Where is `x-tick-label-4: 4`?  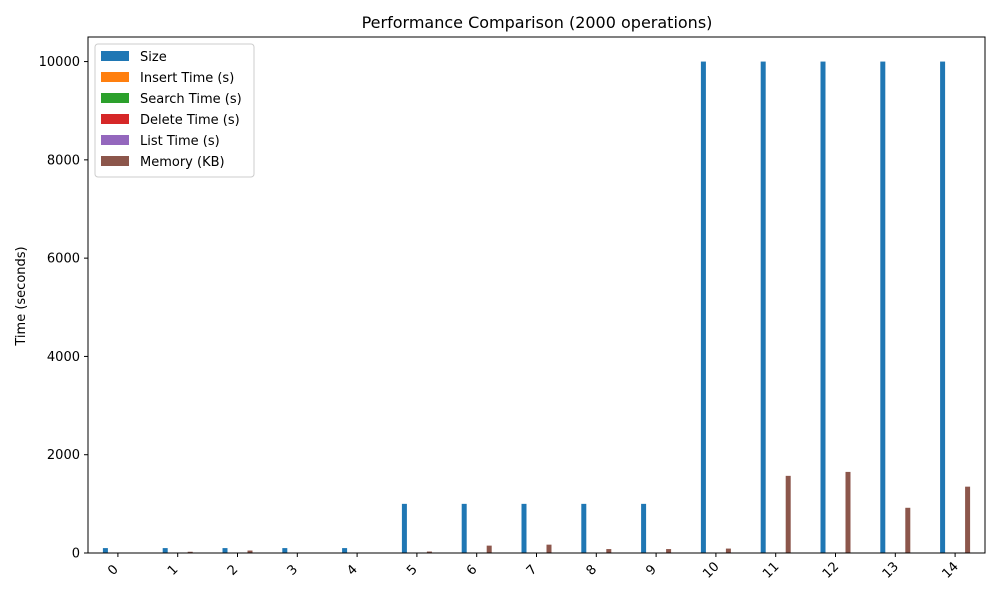
x-tick-label-4: 4 is located at coordinates (352, 570).